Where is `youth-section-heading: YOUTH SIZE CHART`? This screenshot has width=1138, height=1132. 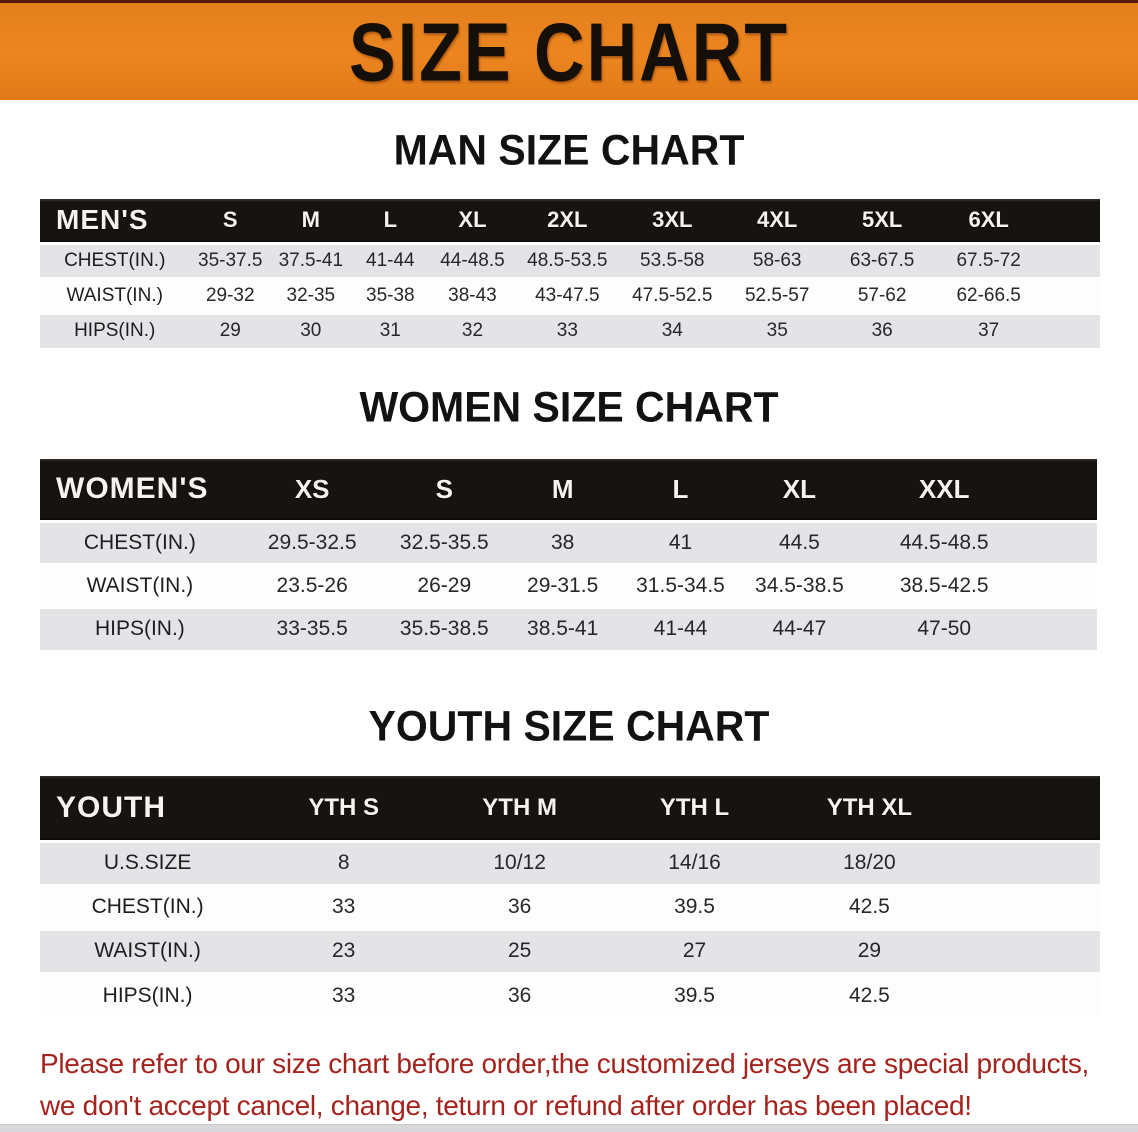 youth-section-heading: YOUTH SIZE CHART is located at coordinates (569, 726).